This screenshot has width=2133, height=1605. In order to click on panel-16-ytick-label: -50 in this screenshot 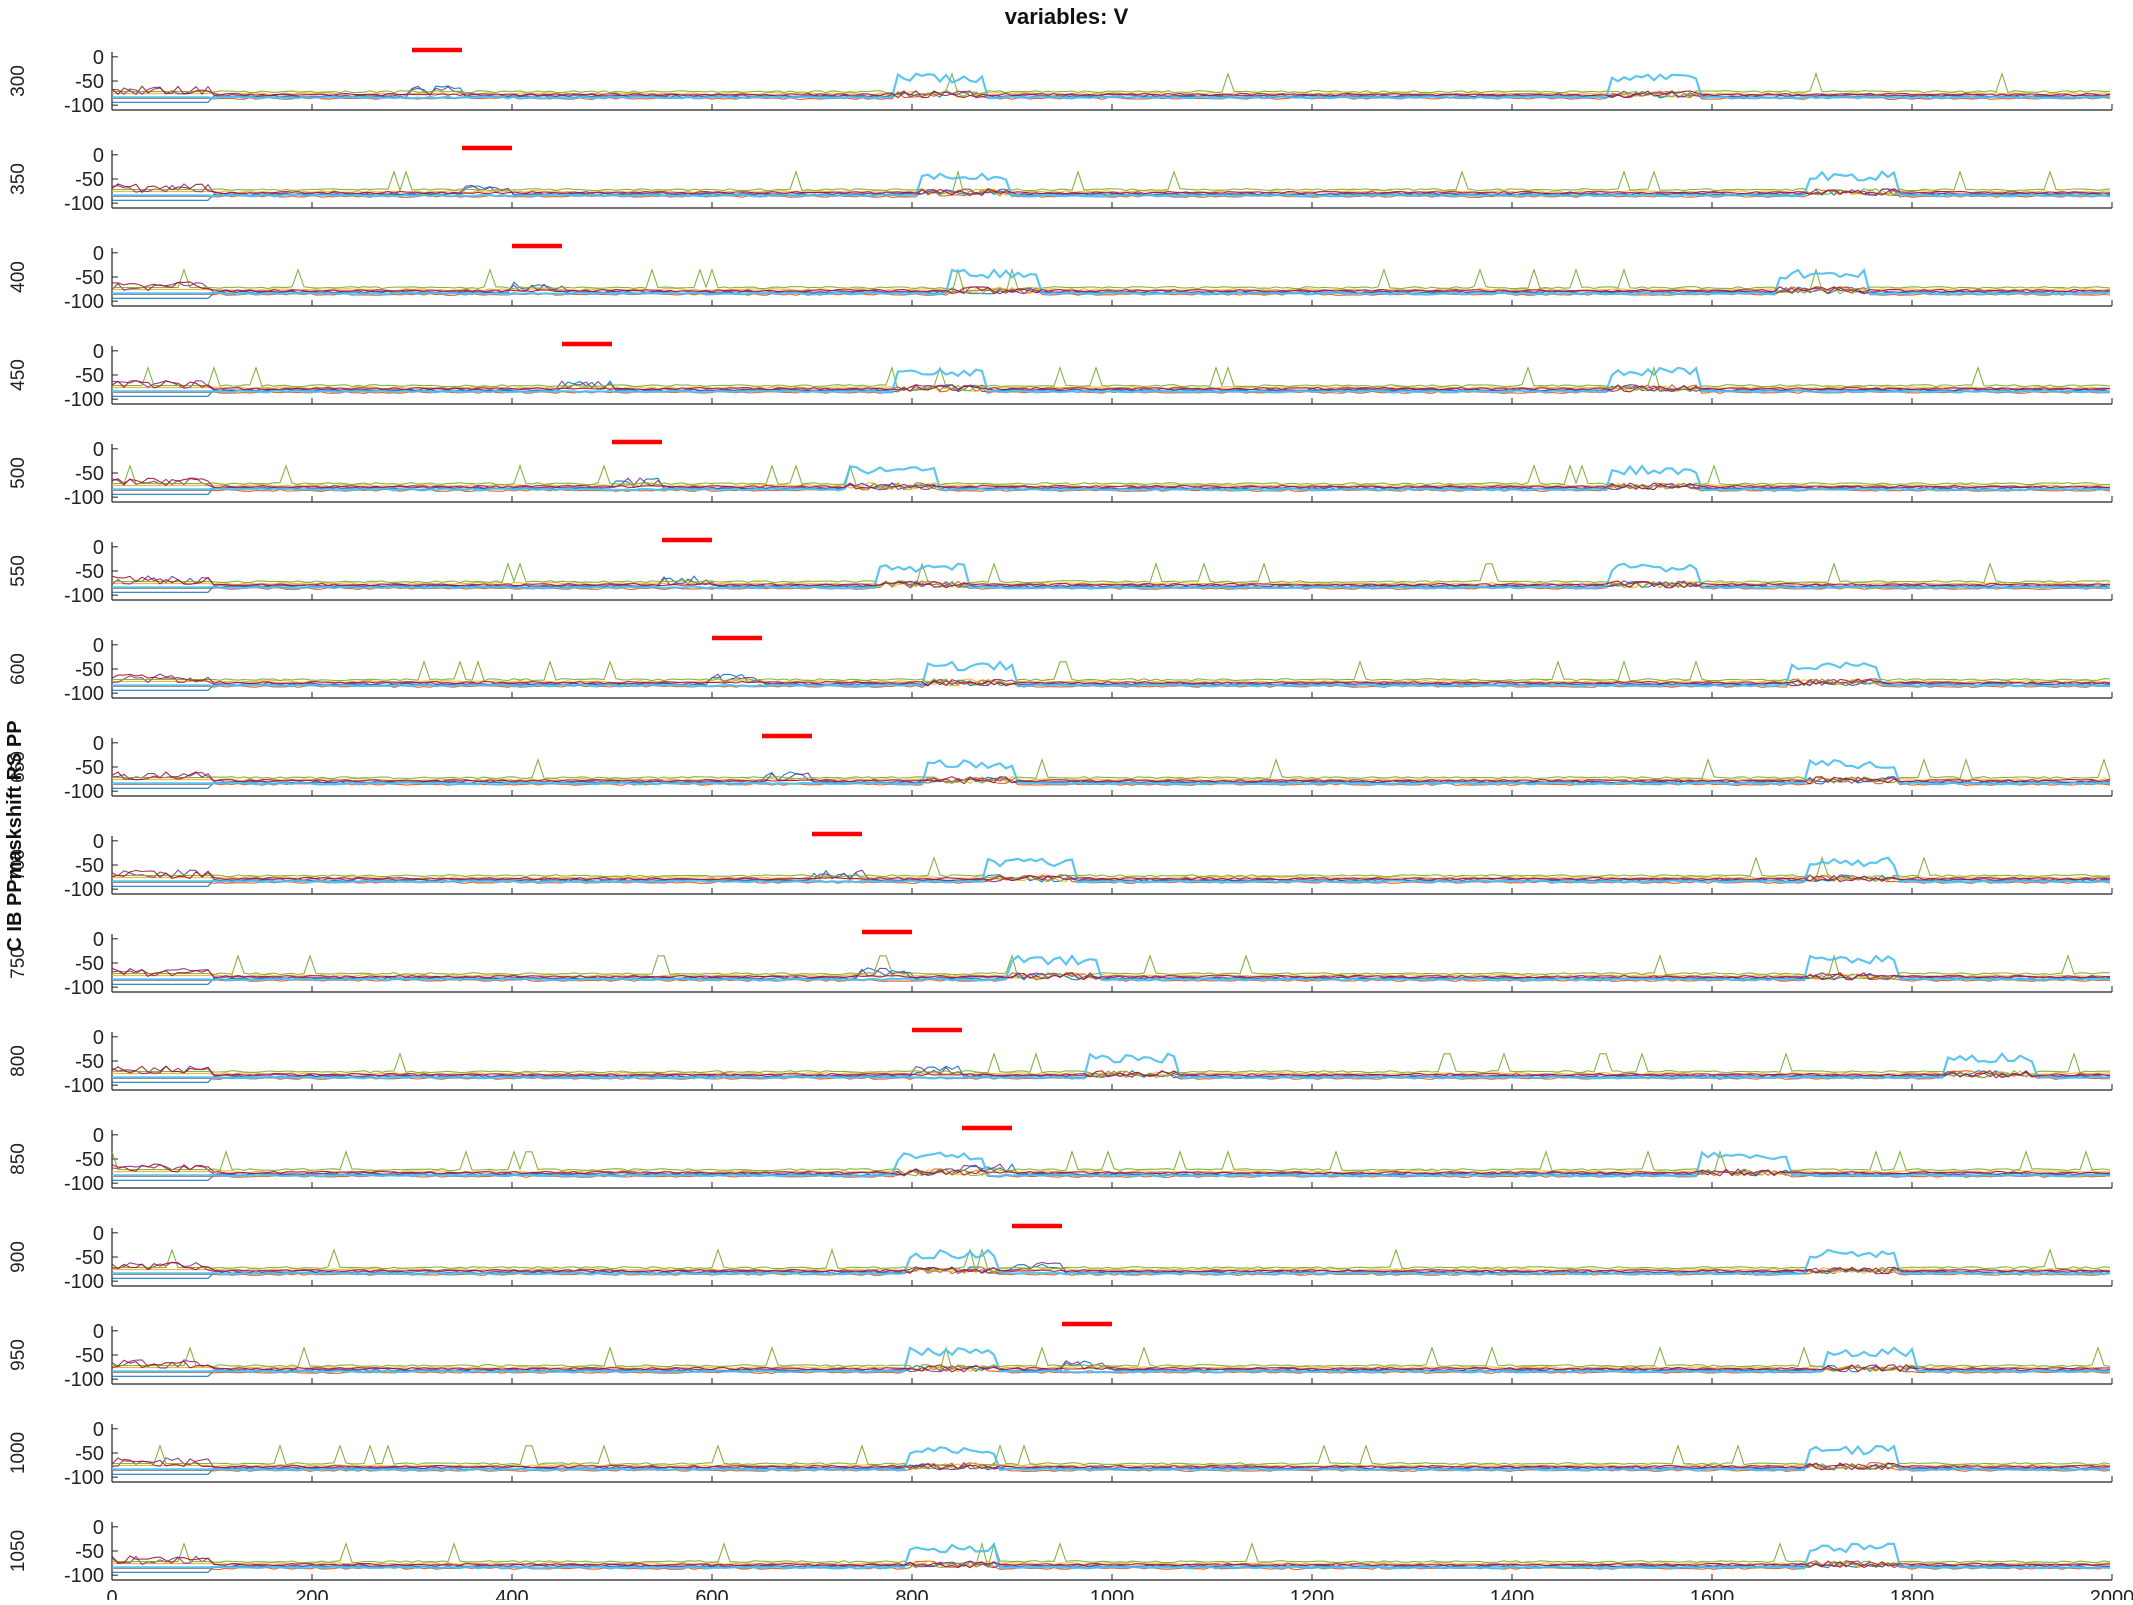, I will do `click(89, 1552)`.